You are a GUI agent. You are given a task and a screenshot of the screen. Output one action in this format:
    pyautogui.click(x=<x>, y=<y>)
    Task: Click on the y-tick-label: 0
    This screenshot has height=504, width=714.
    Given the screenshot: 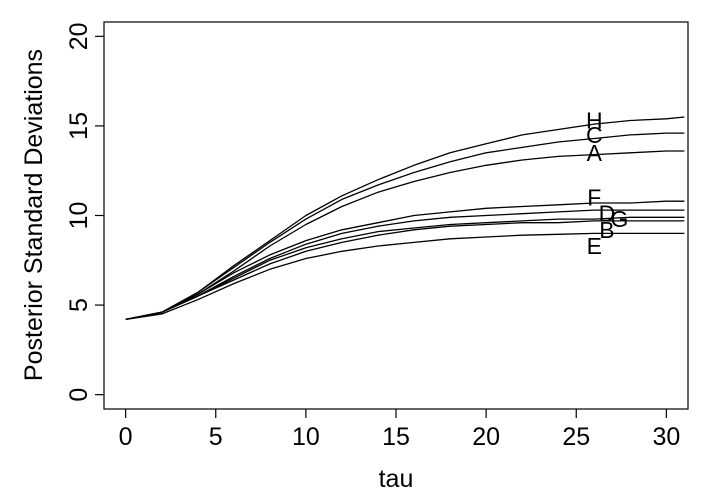 What is the action you would take?
    pyautogui.click(x=79, y=395)
    